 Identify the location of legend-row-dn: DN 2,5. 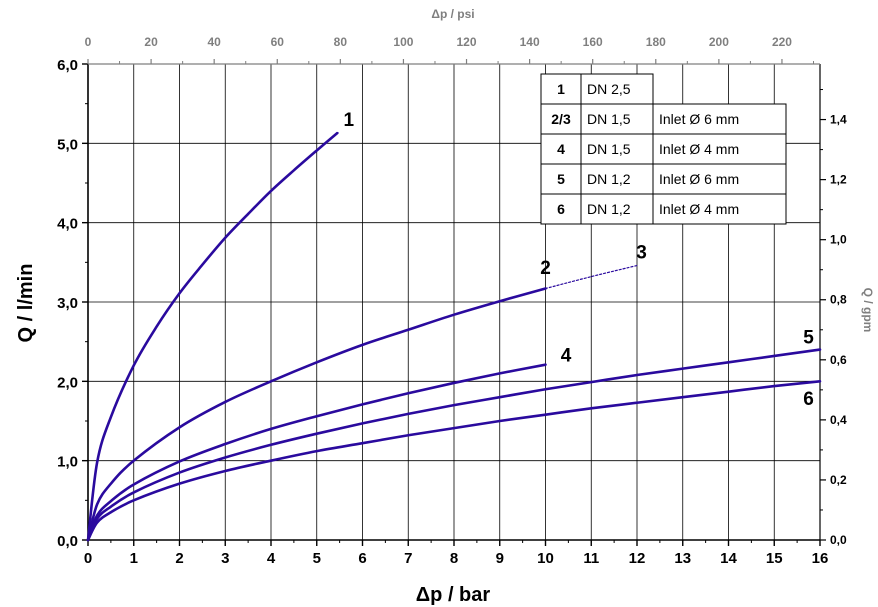
(609, 89).